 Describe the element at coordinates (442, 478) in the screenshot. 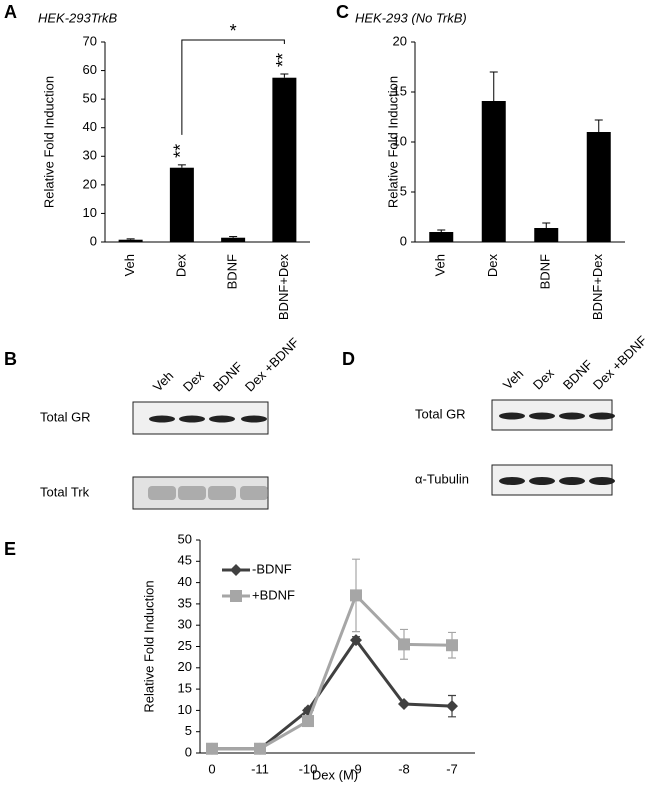

I see `blot-row-label: α-Tubulin` at that location.